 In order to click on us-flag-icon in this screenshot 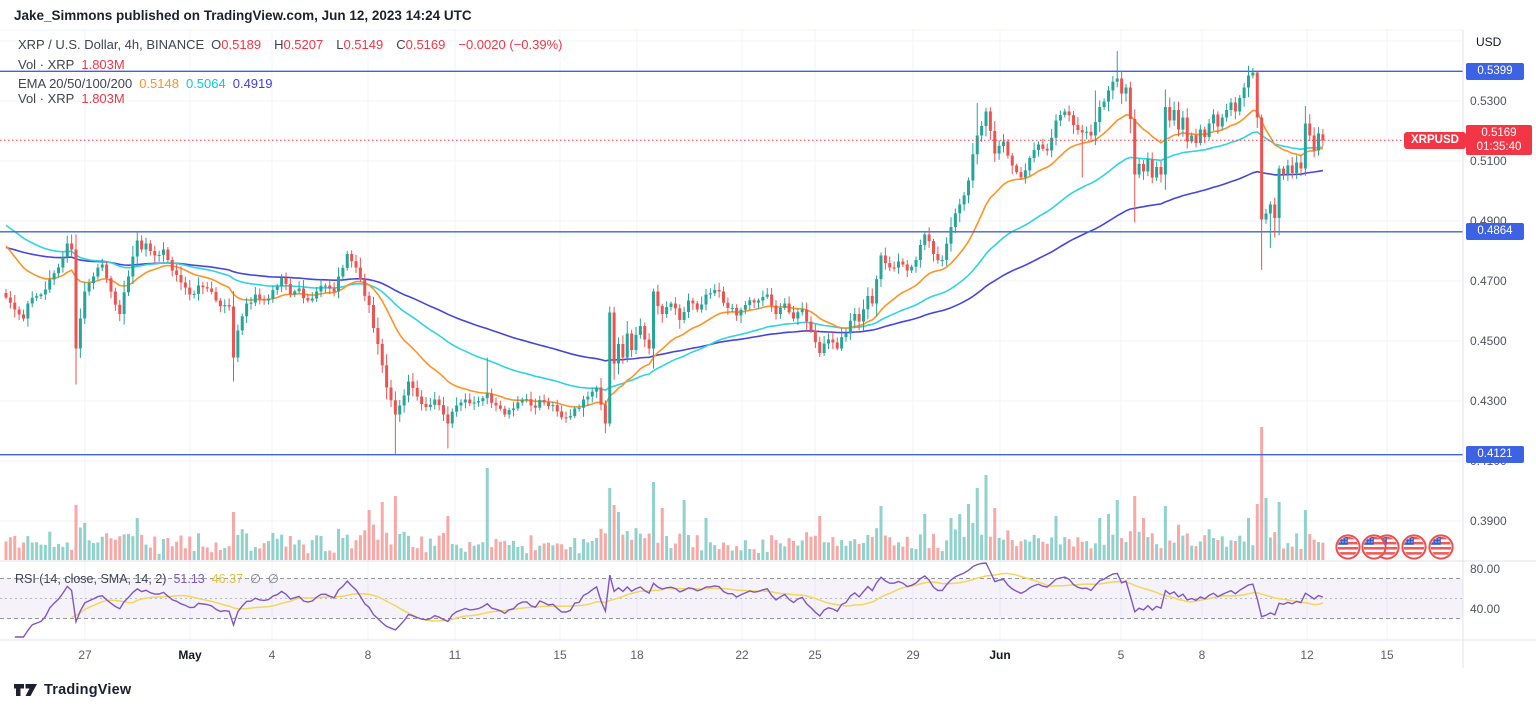, I will do `click(1414, 547)`.